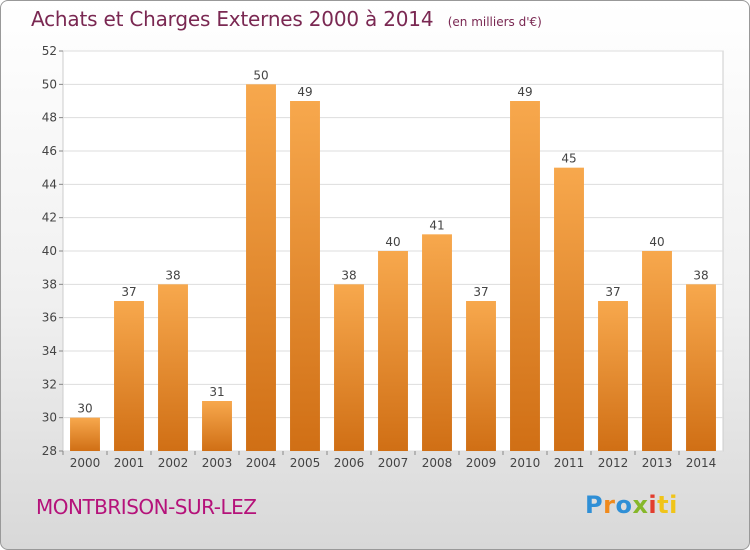 This screenshot has width=750, height=550. What do you see at coordinates (657, 351) in the screenshot?
I see `bar-2013` at bounding box center [657, 351].